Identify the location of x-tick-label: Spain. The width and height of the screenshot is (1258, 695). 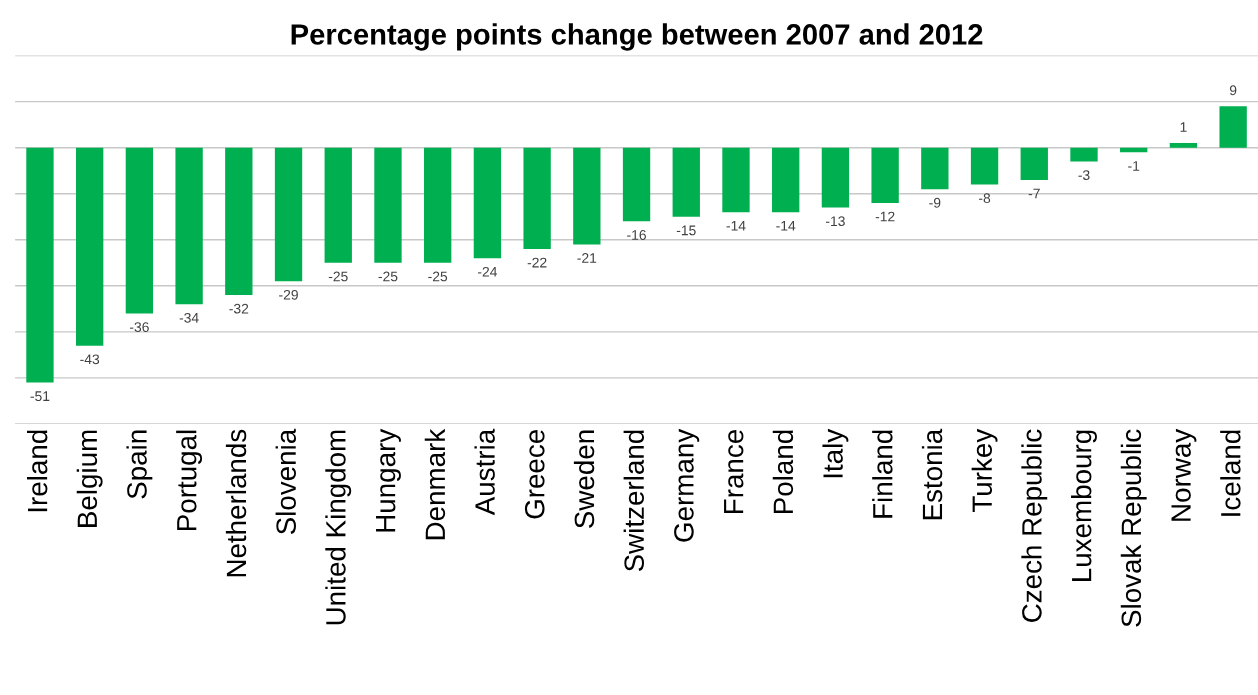
(139, 464).